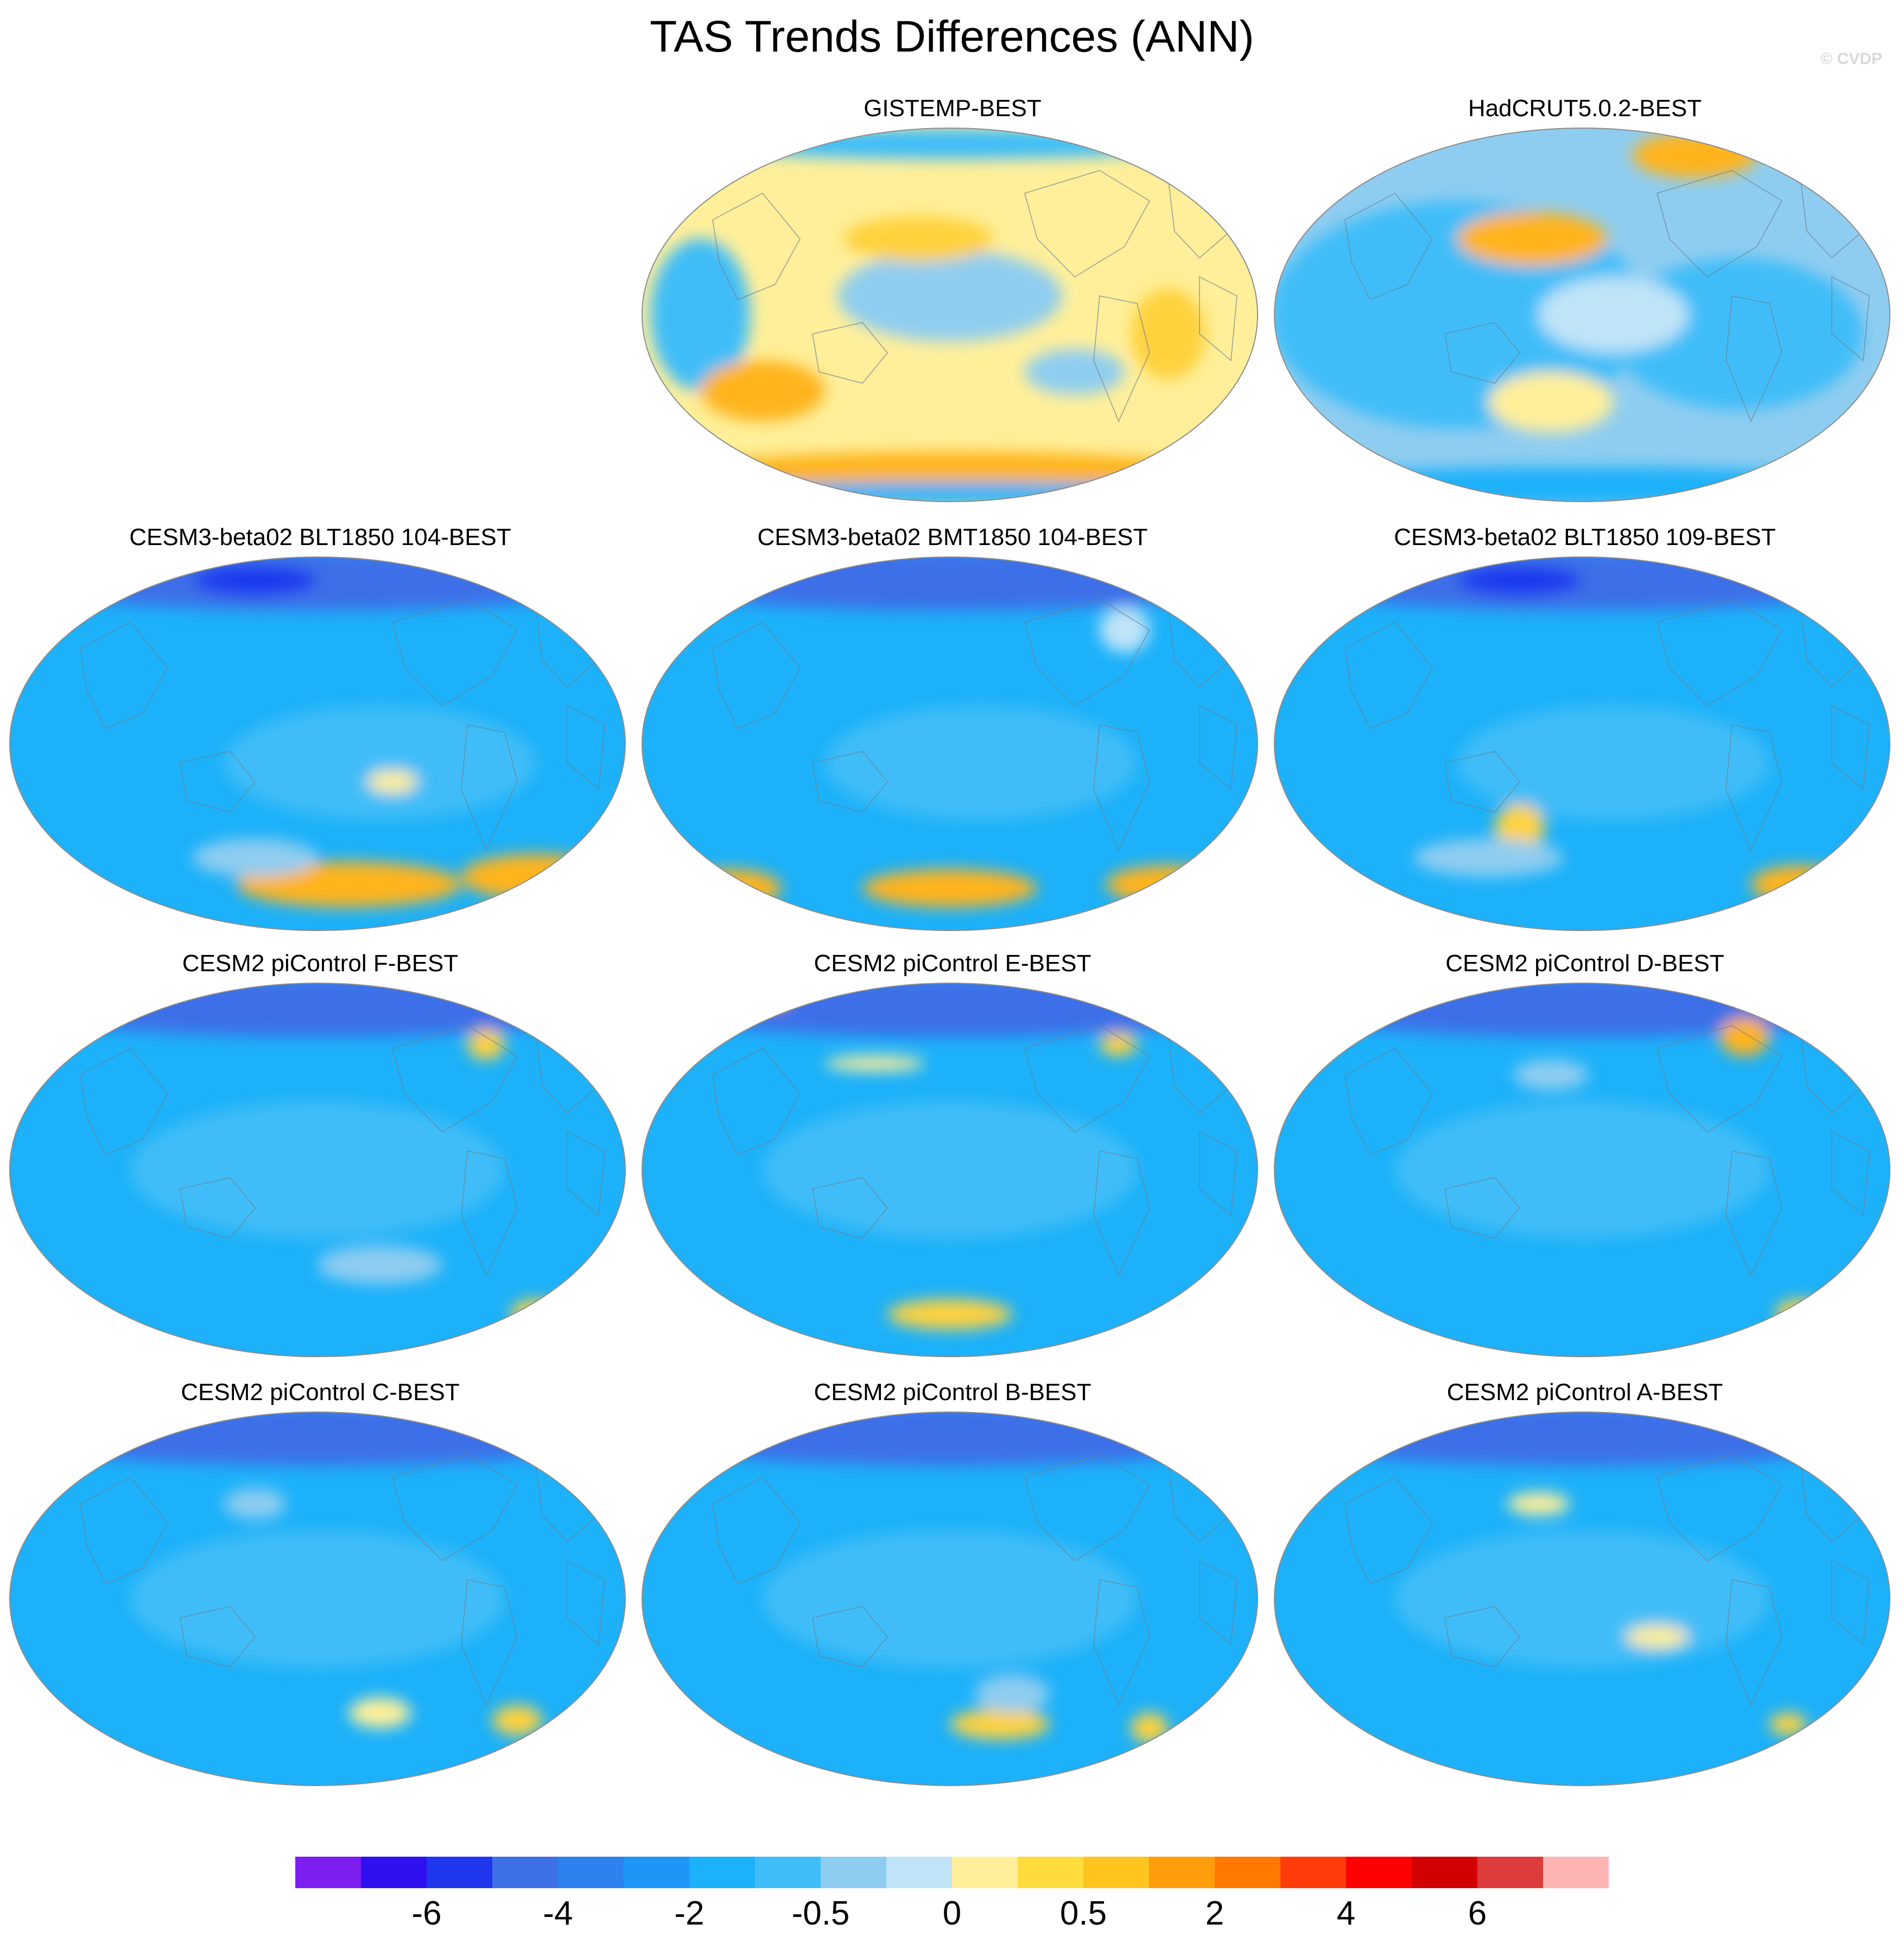 The width and height of the screenshot is (1904, 1943). I want to click on panel-title: CESM2 piControl D-BEST, so click(1584, 964).